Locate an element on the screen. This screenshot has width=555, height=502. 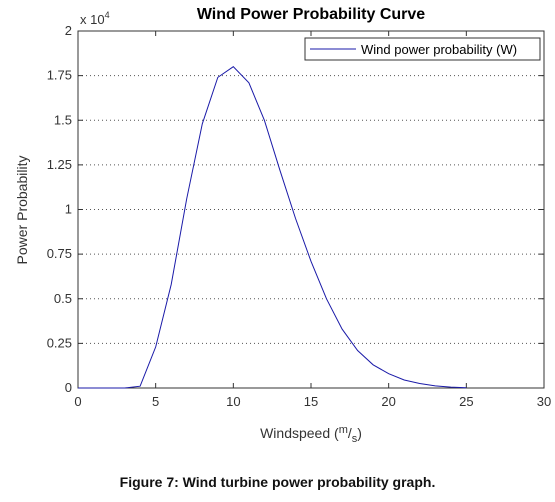
x-tick-label: 25 is located at coordinates (466, 401).